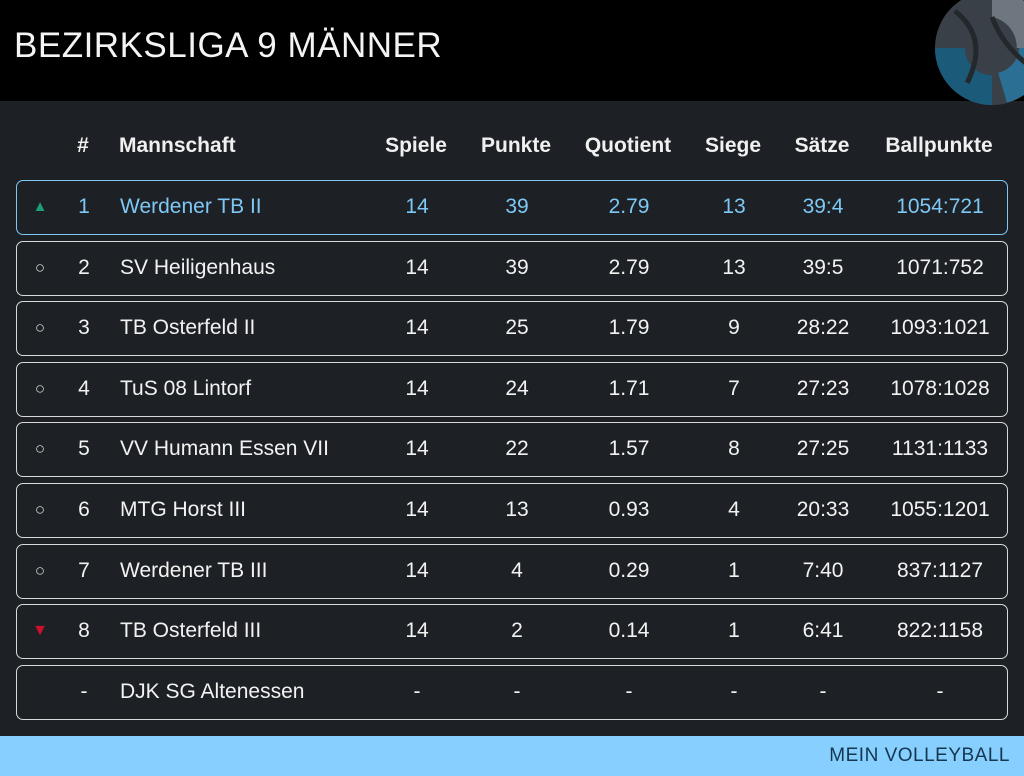 The height and width of the screenshot is (776, 1024). Describe the element at coordinates (823, 267) in the screenshot. I see `sets-cell: 39:5` at that location.